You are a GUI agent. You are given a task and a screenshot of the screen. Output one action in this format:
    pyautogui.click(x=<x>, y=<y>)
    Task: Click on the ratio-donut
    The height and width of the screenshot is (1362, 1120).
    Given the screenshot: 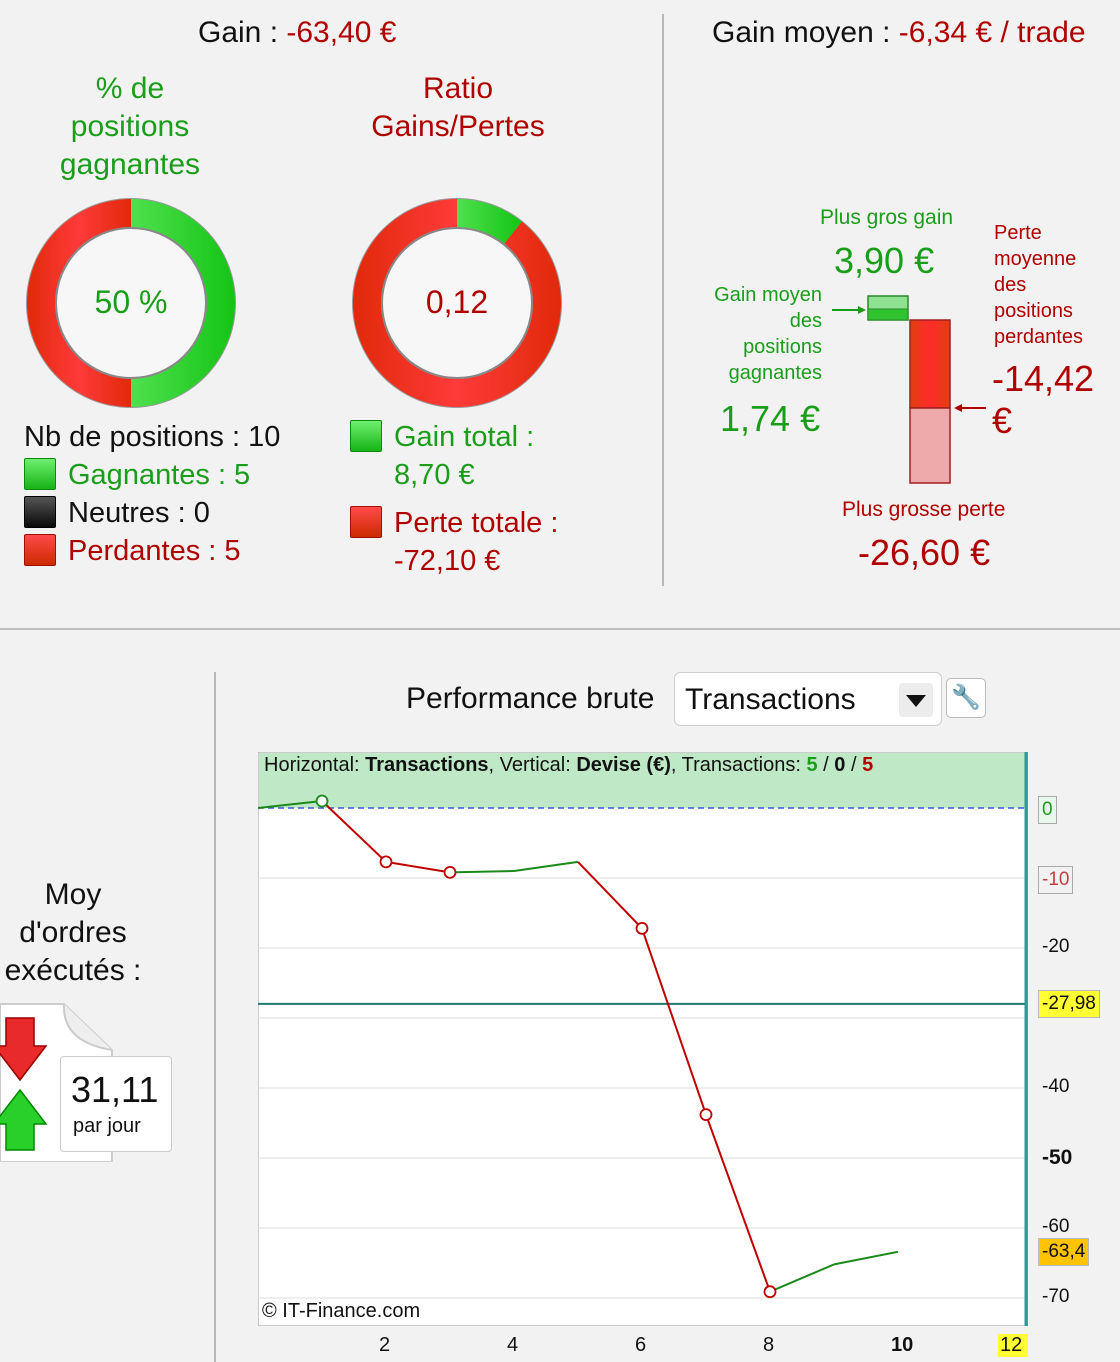 What is the action you would take?
    pyautogui.click(x=457, y=303)
    